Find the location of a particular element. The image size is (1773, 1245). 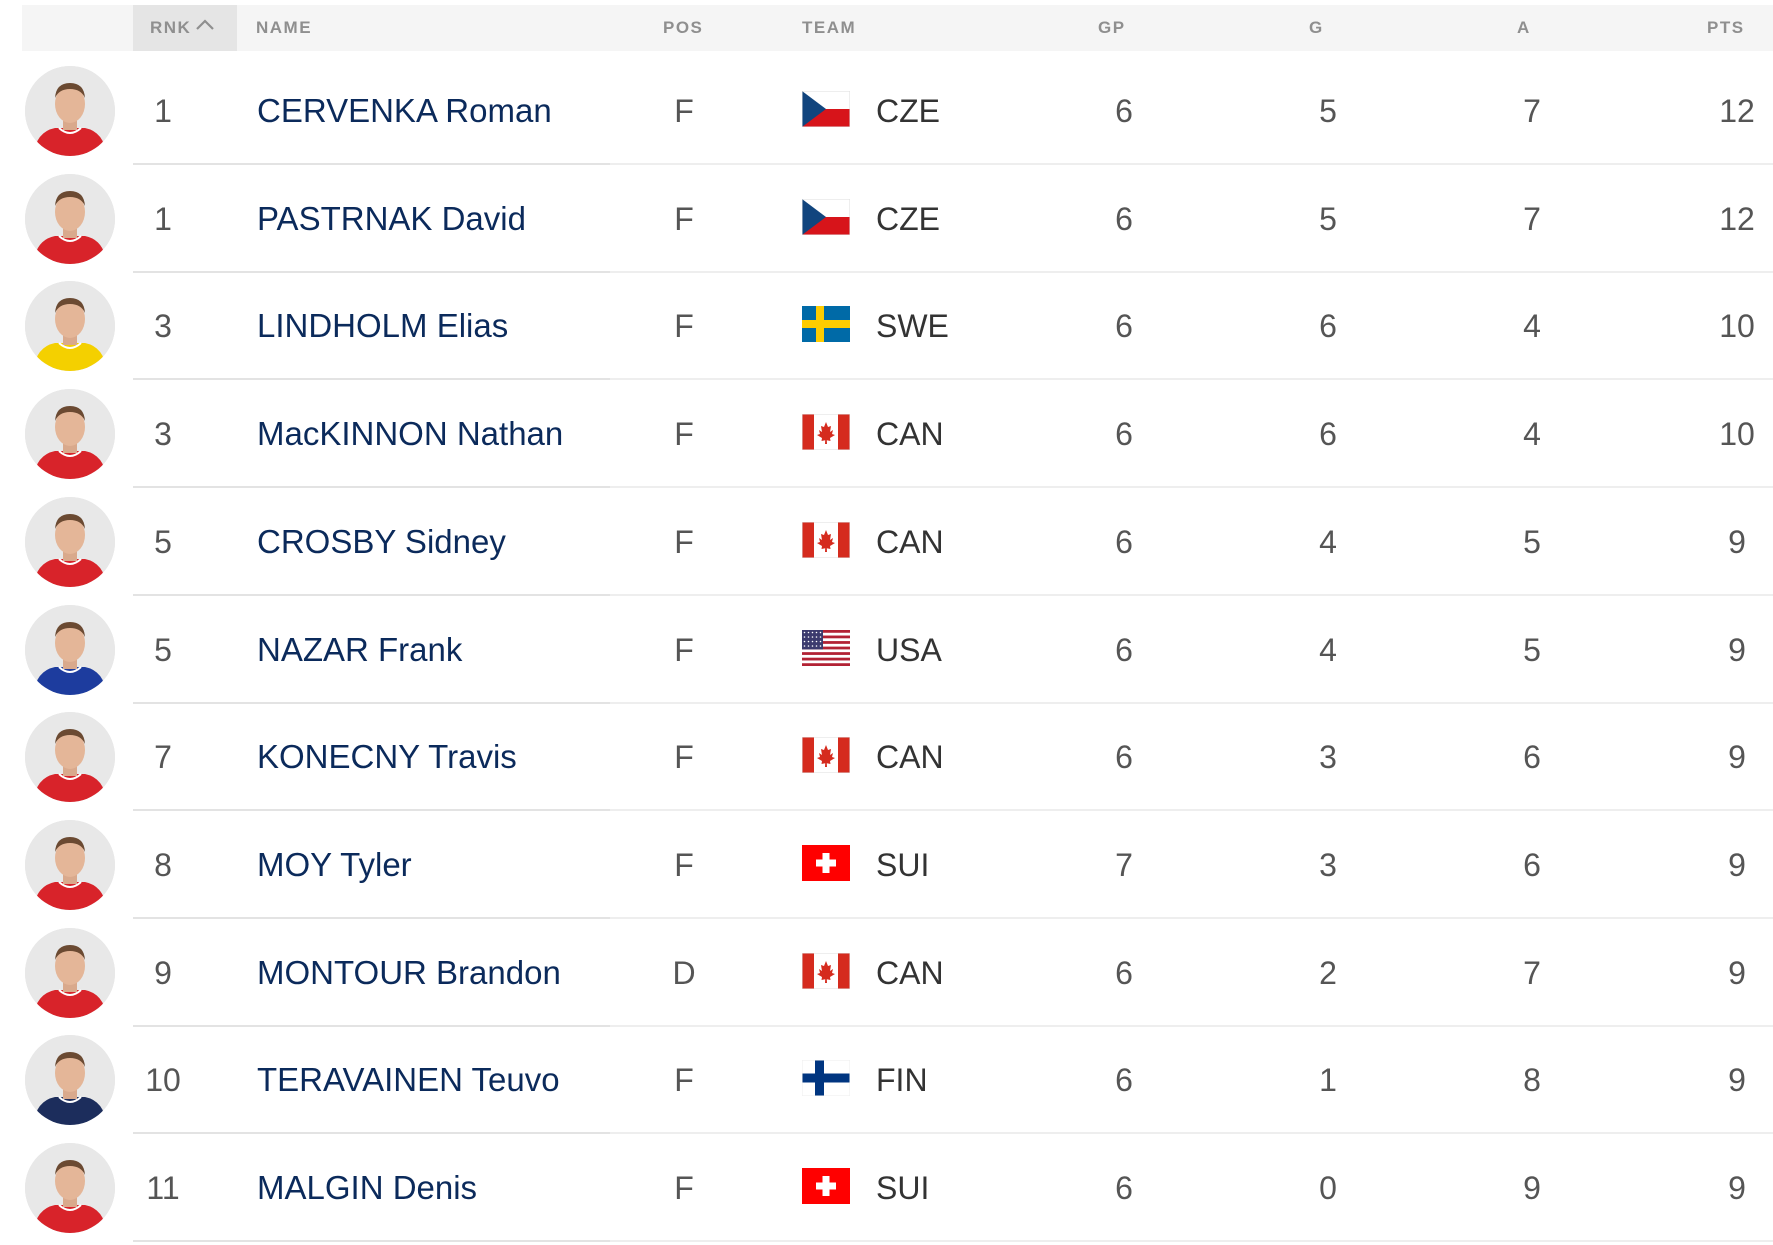

table-row: 5 F 6 4 5 9 NAZAR Frank USA is located at coordinates (886, 650).